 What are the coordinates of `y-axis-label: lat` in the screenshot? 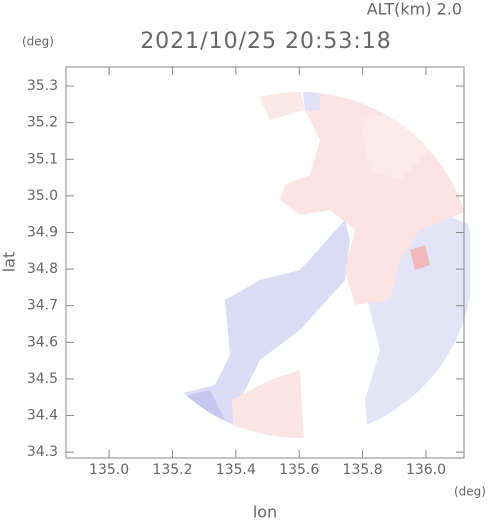 It's located at (9, 262).